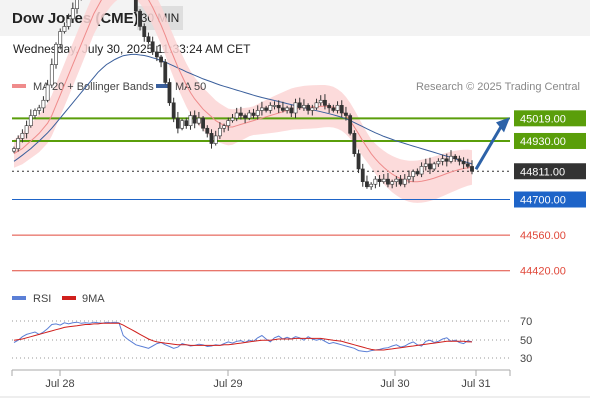 The width and height of the screenshot is (590, 400). What do you see at coordinates (19, 86) in the screenshot?
I see `ma20-legend-swatch` at bounding box center [19, 86].